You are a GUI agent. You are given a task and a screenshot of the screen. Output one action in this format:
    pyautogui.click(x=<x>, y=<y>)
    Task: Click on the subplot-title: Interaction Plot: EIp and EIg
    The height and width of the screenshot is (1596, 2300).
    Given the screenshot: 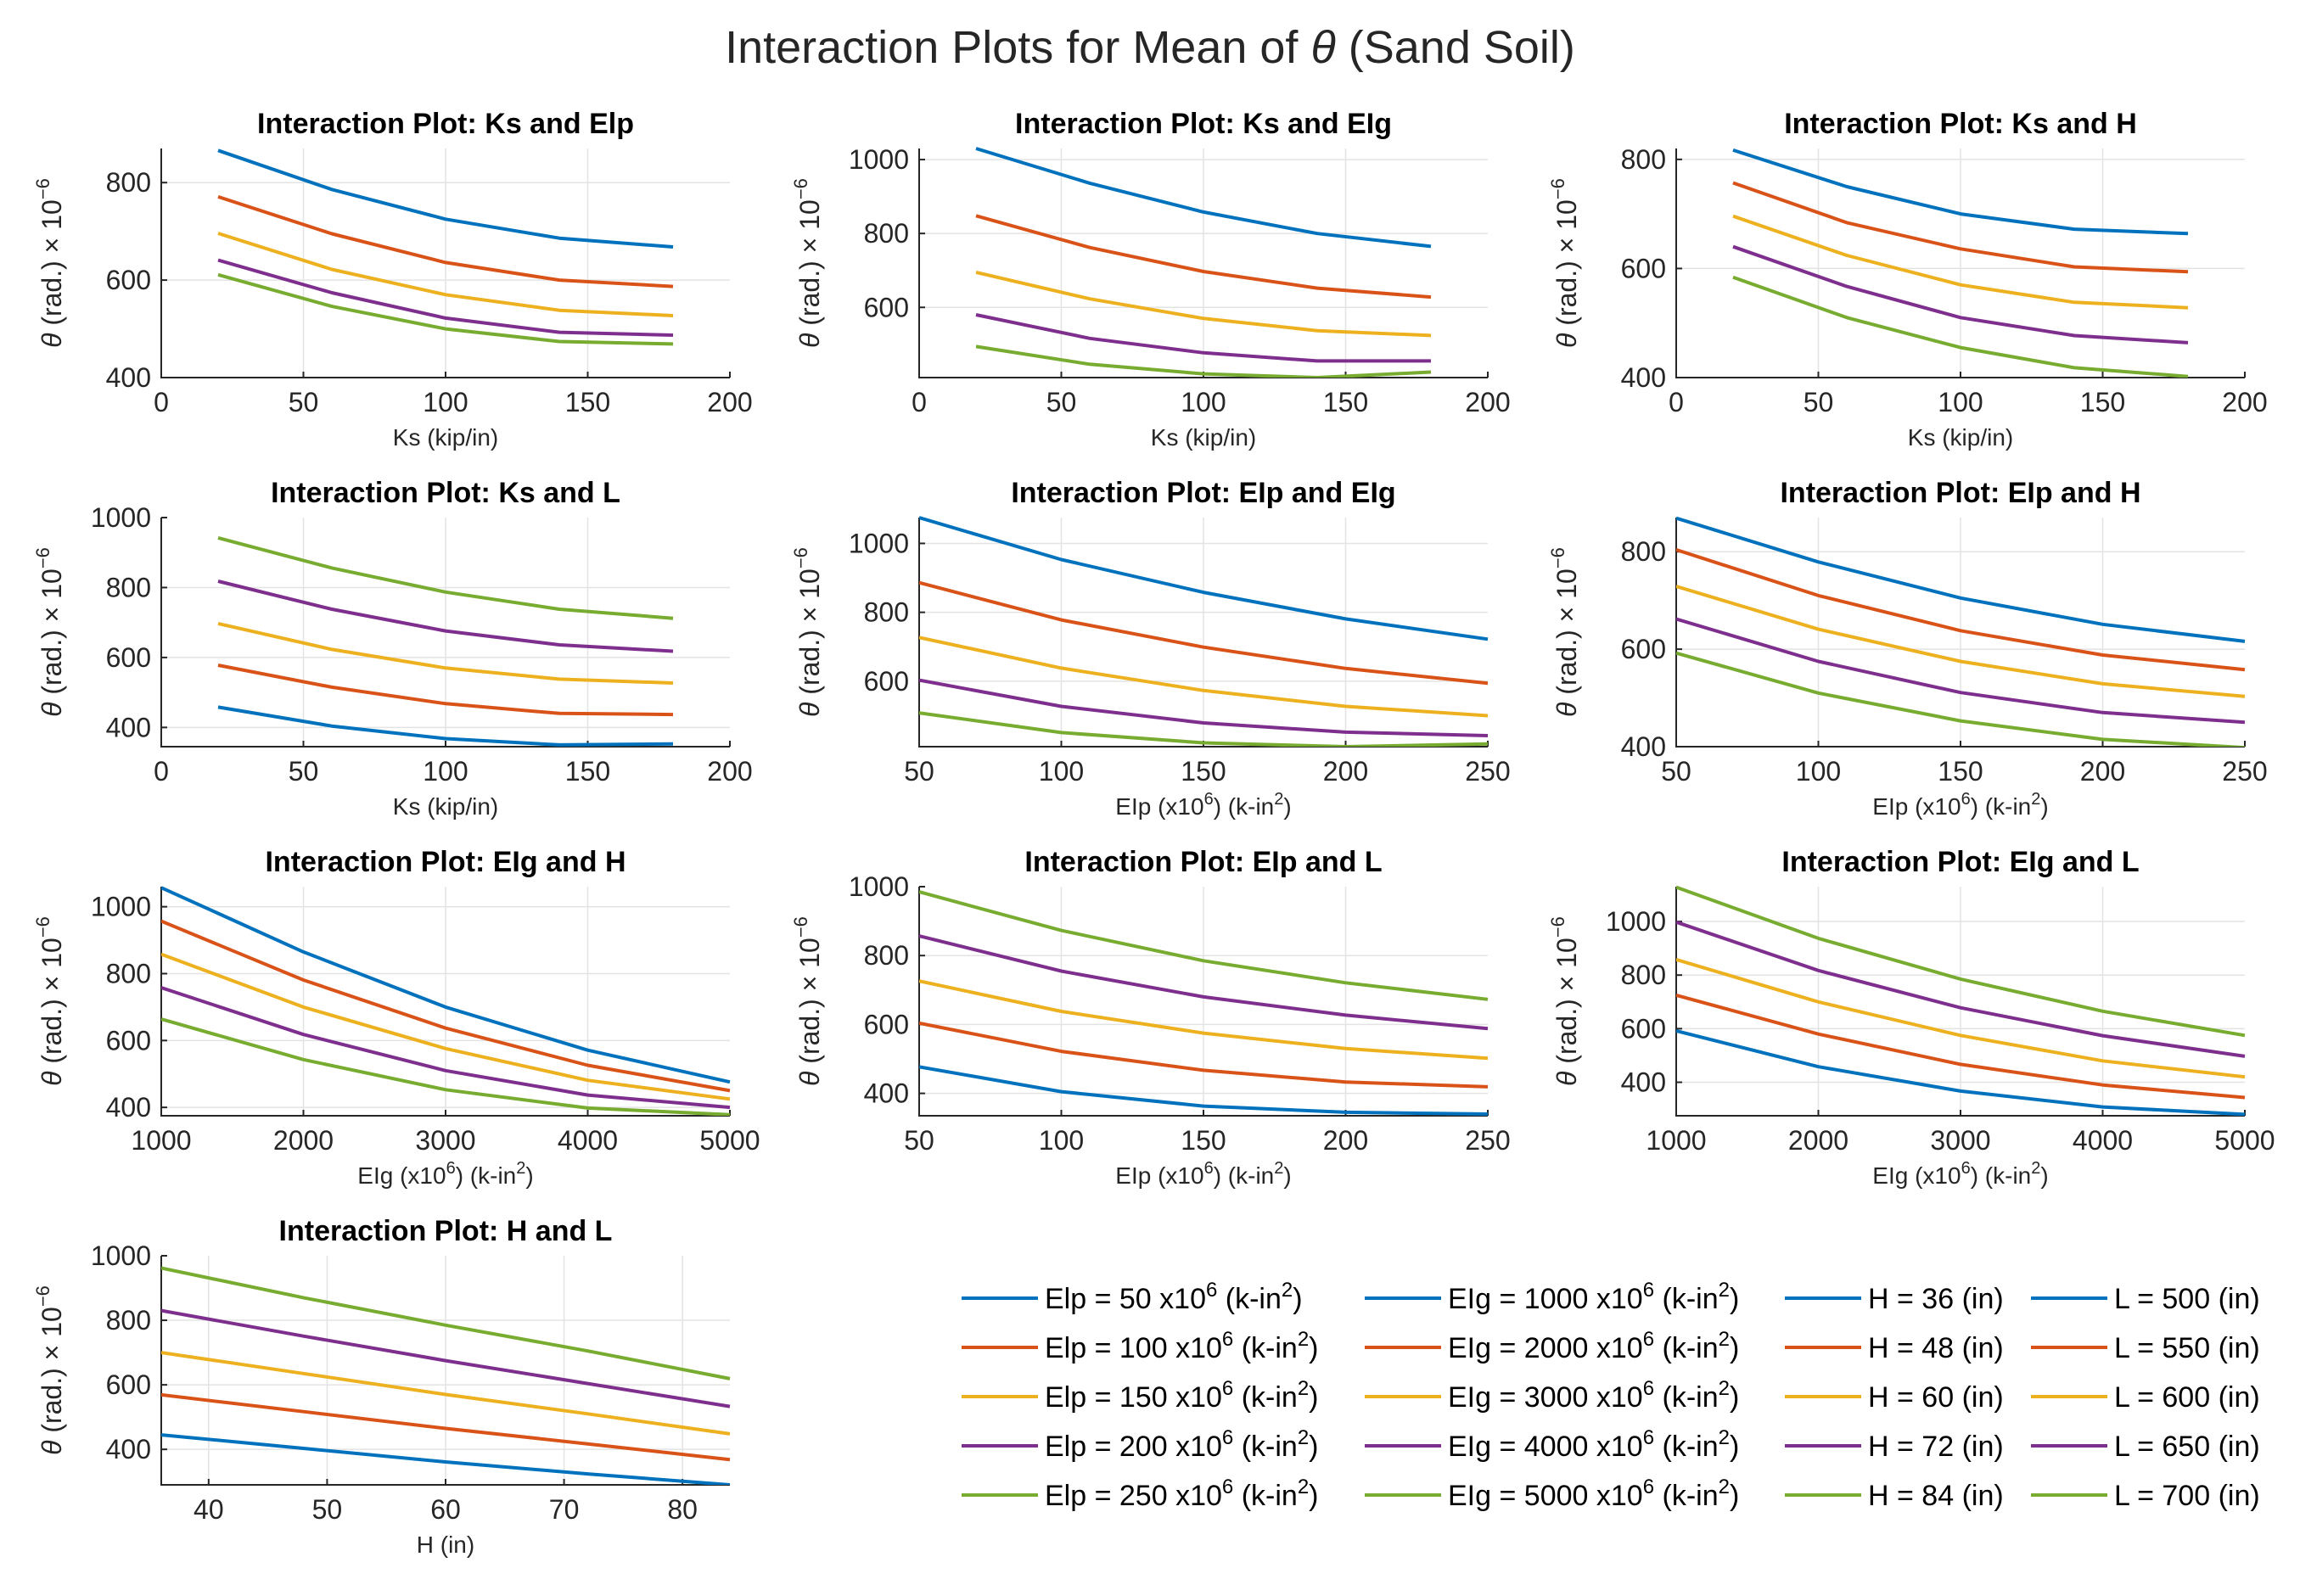 What is the action you would take?
    pyautogui.click(x=1203, y=493)
    